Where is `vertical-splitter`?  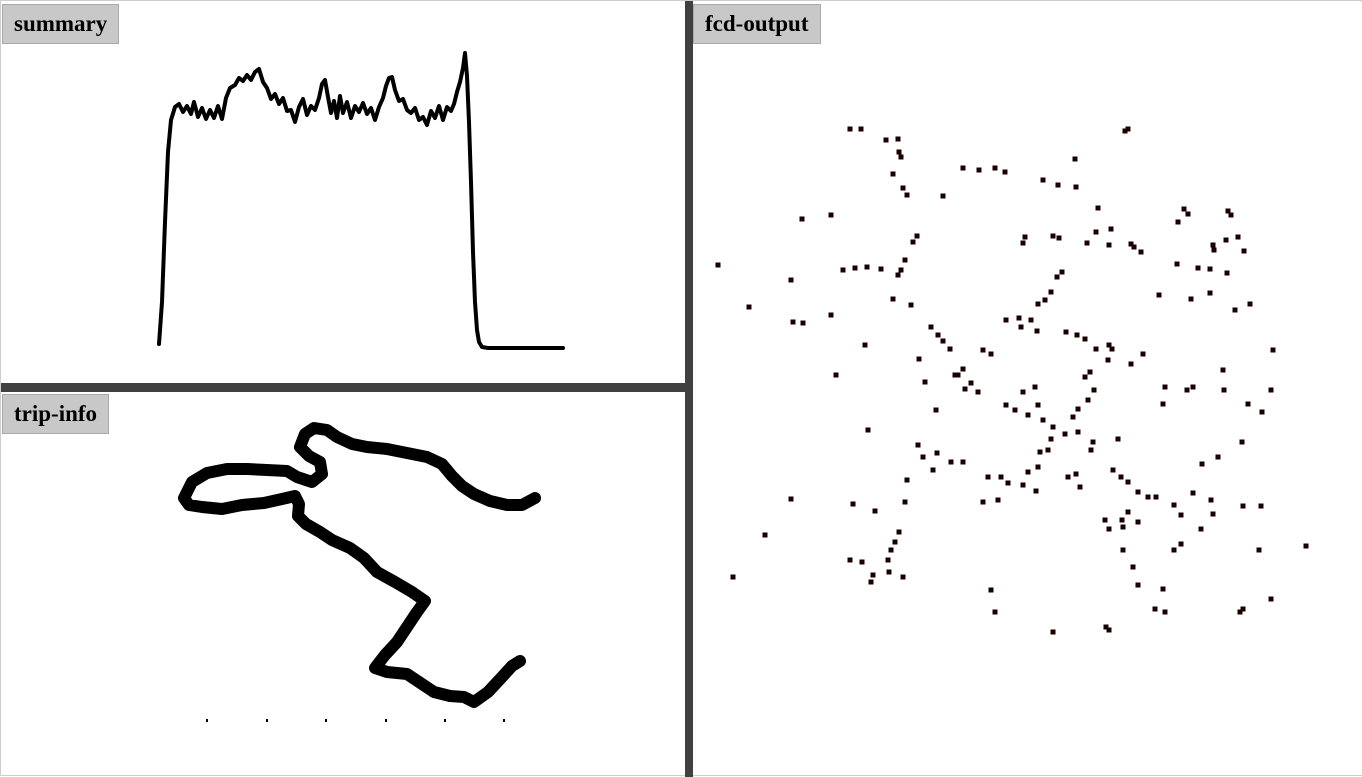 vertical-splitter is located at coordinates (689, 389).